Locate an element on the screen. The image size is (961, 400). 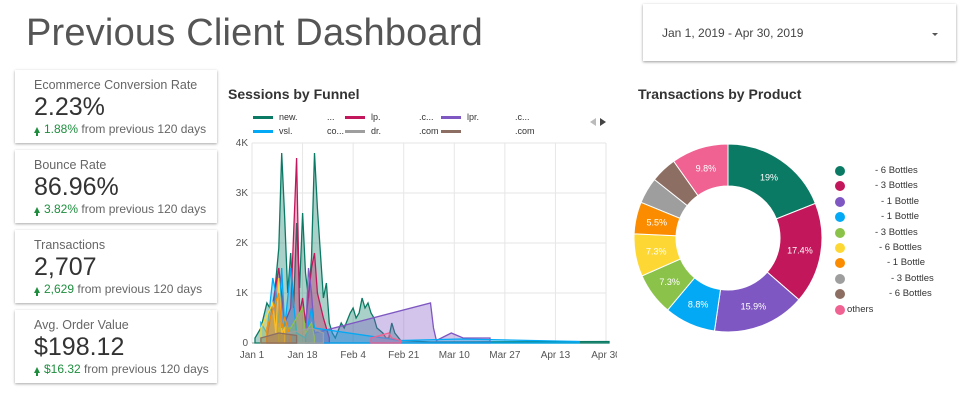
kpi-delta: 2,629 from previous 120 days is located at coordinates (118, 289).